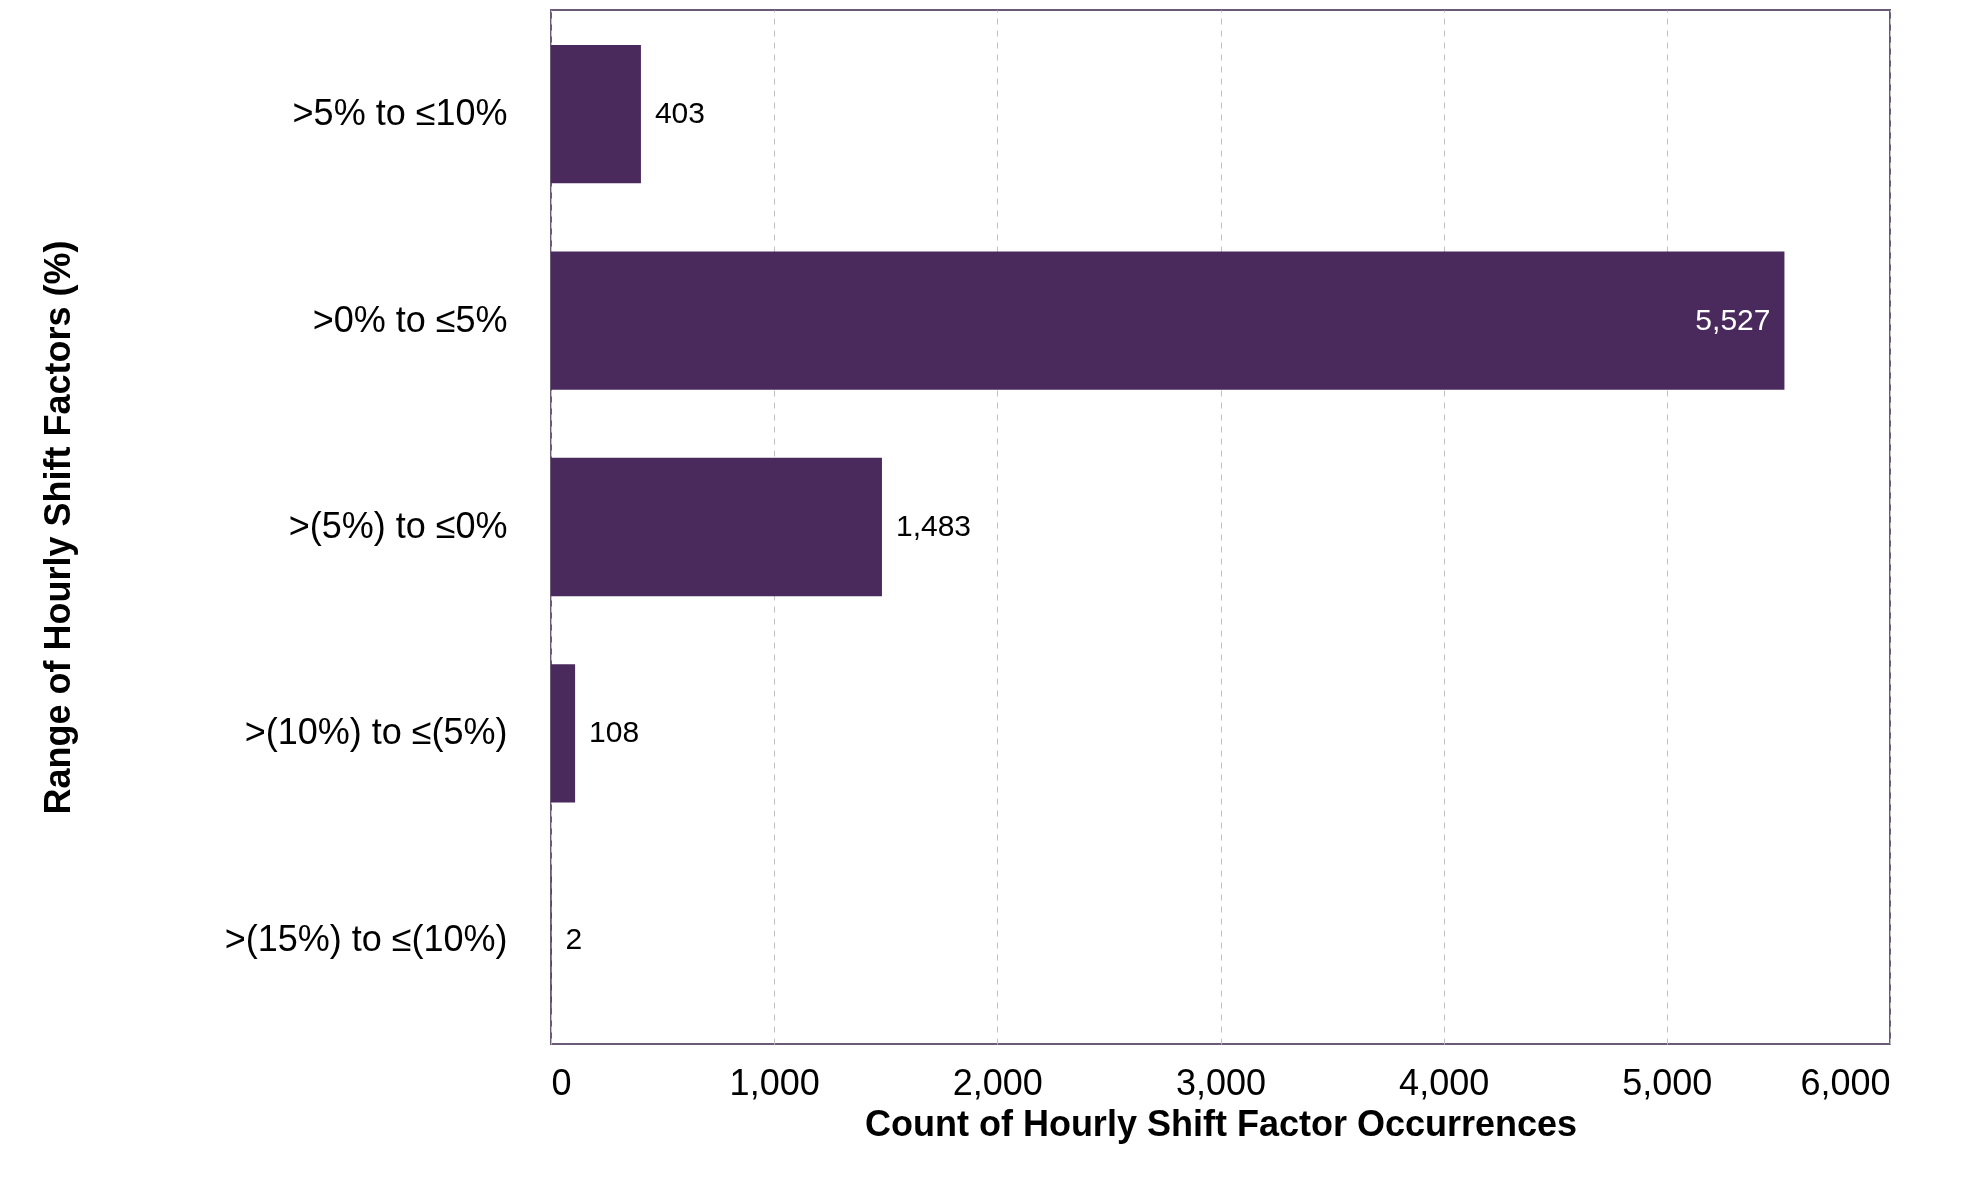 The height and width of the screenshot is (1202, 1961). Describe the element at coordinates (933, 525) in the screenshot. I see `data-label: 1,483` at that location.